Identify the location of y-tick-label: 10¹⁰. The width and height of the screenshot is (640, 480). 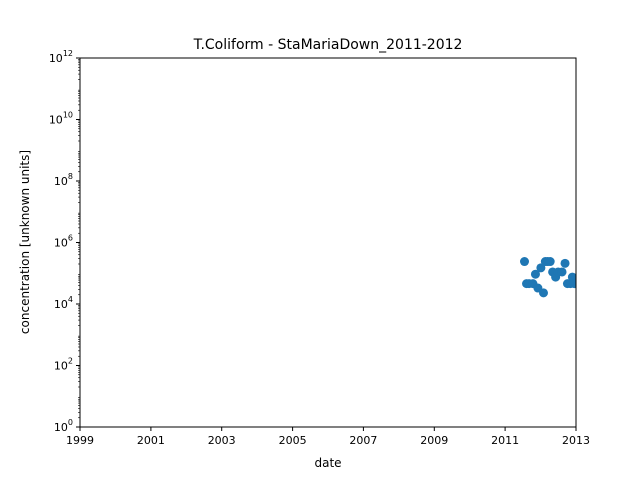
(61, 119).